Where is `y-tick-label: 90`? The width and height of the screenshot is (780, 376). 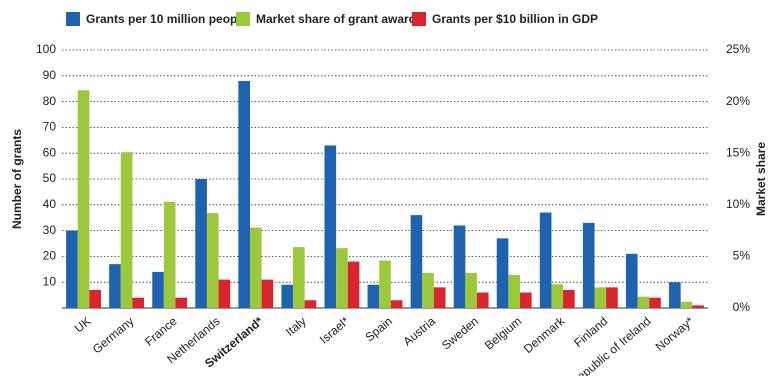
y-tick-label: 90 is located at coordinates (50, 75).